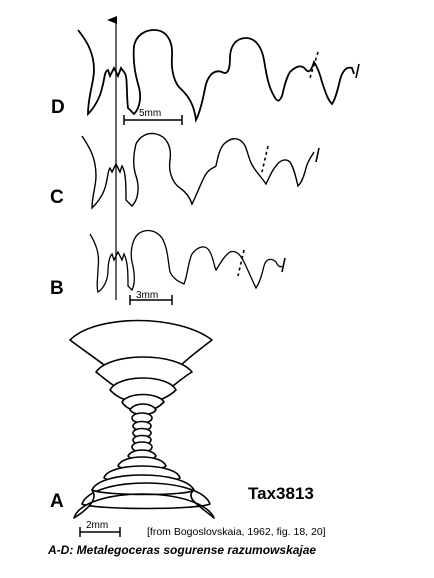 The height and width of the screenshot is (578, 434). Describe the element at coordinates (236, 532) in the screenshot. I see `source-note: [from Bogoslovskaia, 1962, fig. 18, 20]` at that location.